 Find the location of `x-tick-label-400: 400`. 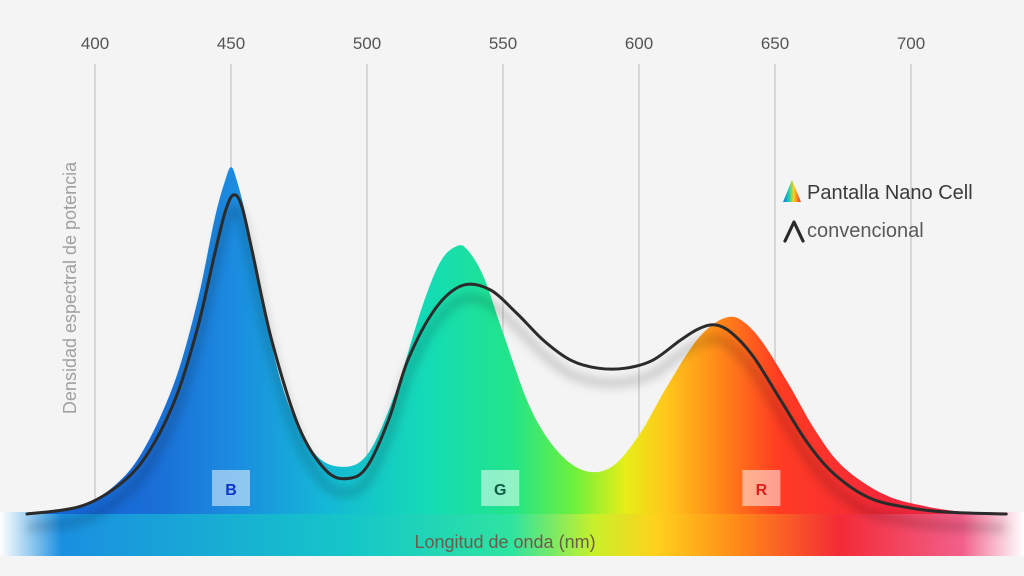

x-tick-label-400: 400 is located at coordinates (95, 43).